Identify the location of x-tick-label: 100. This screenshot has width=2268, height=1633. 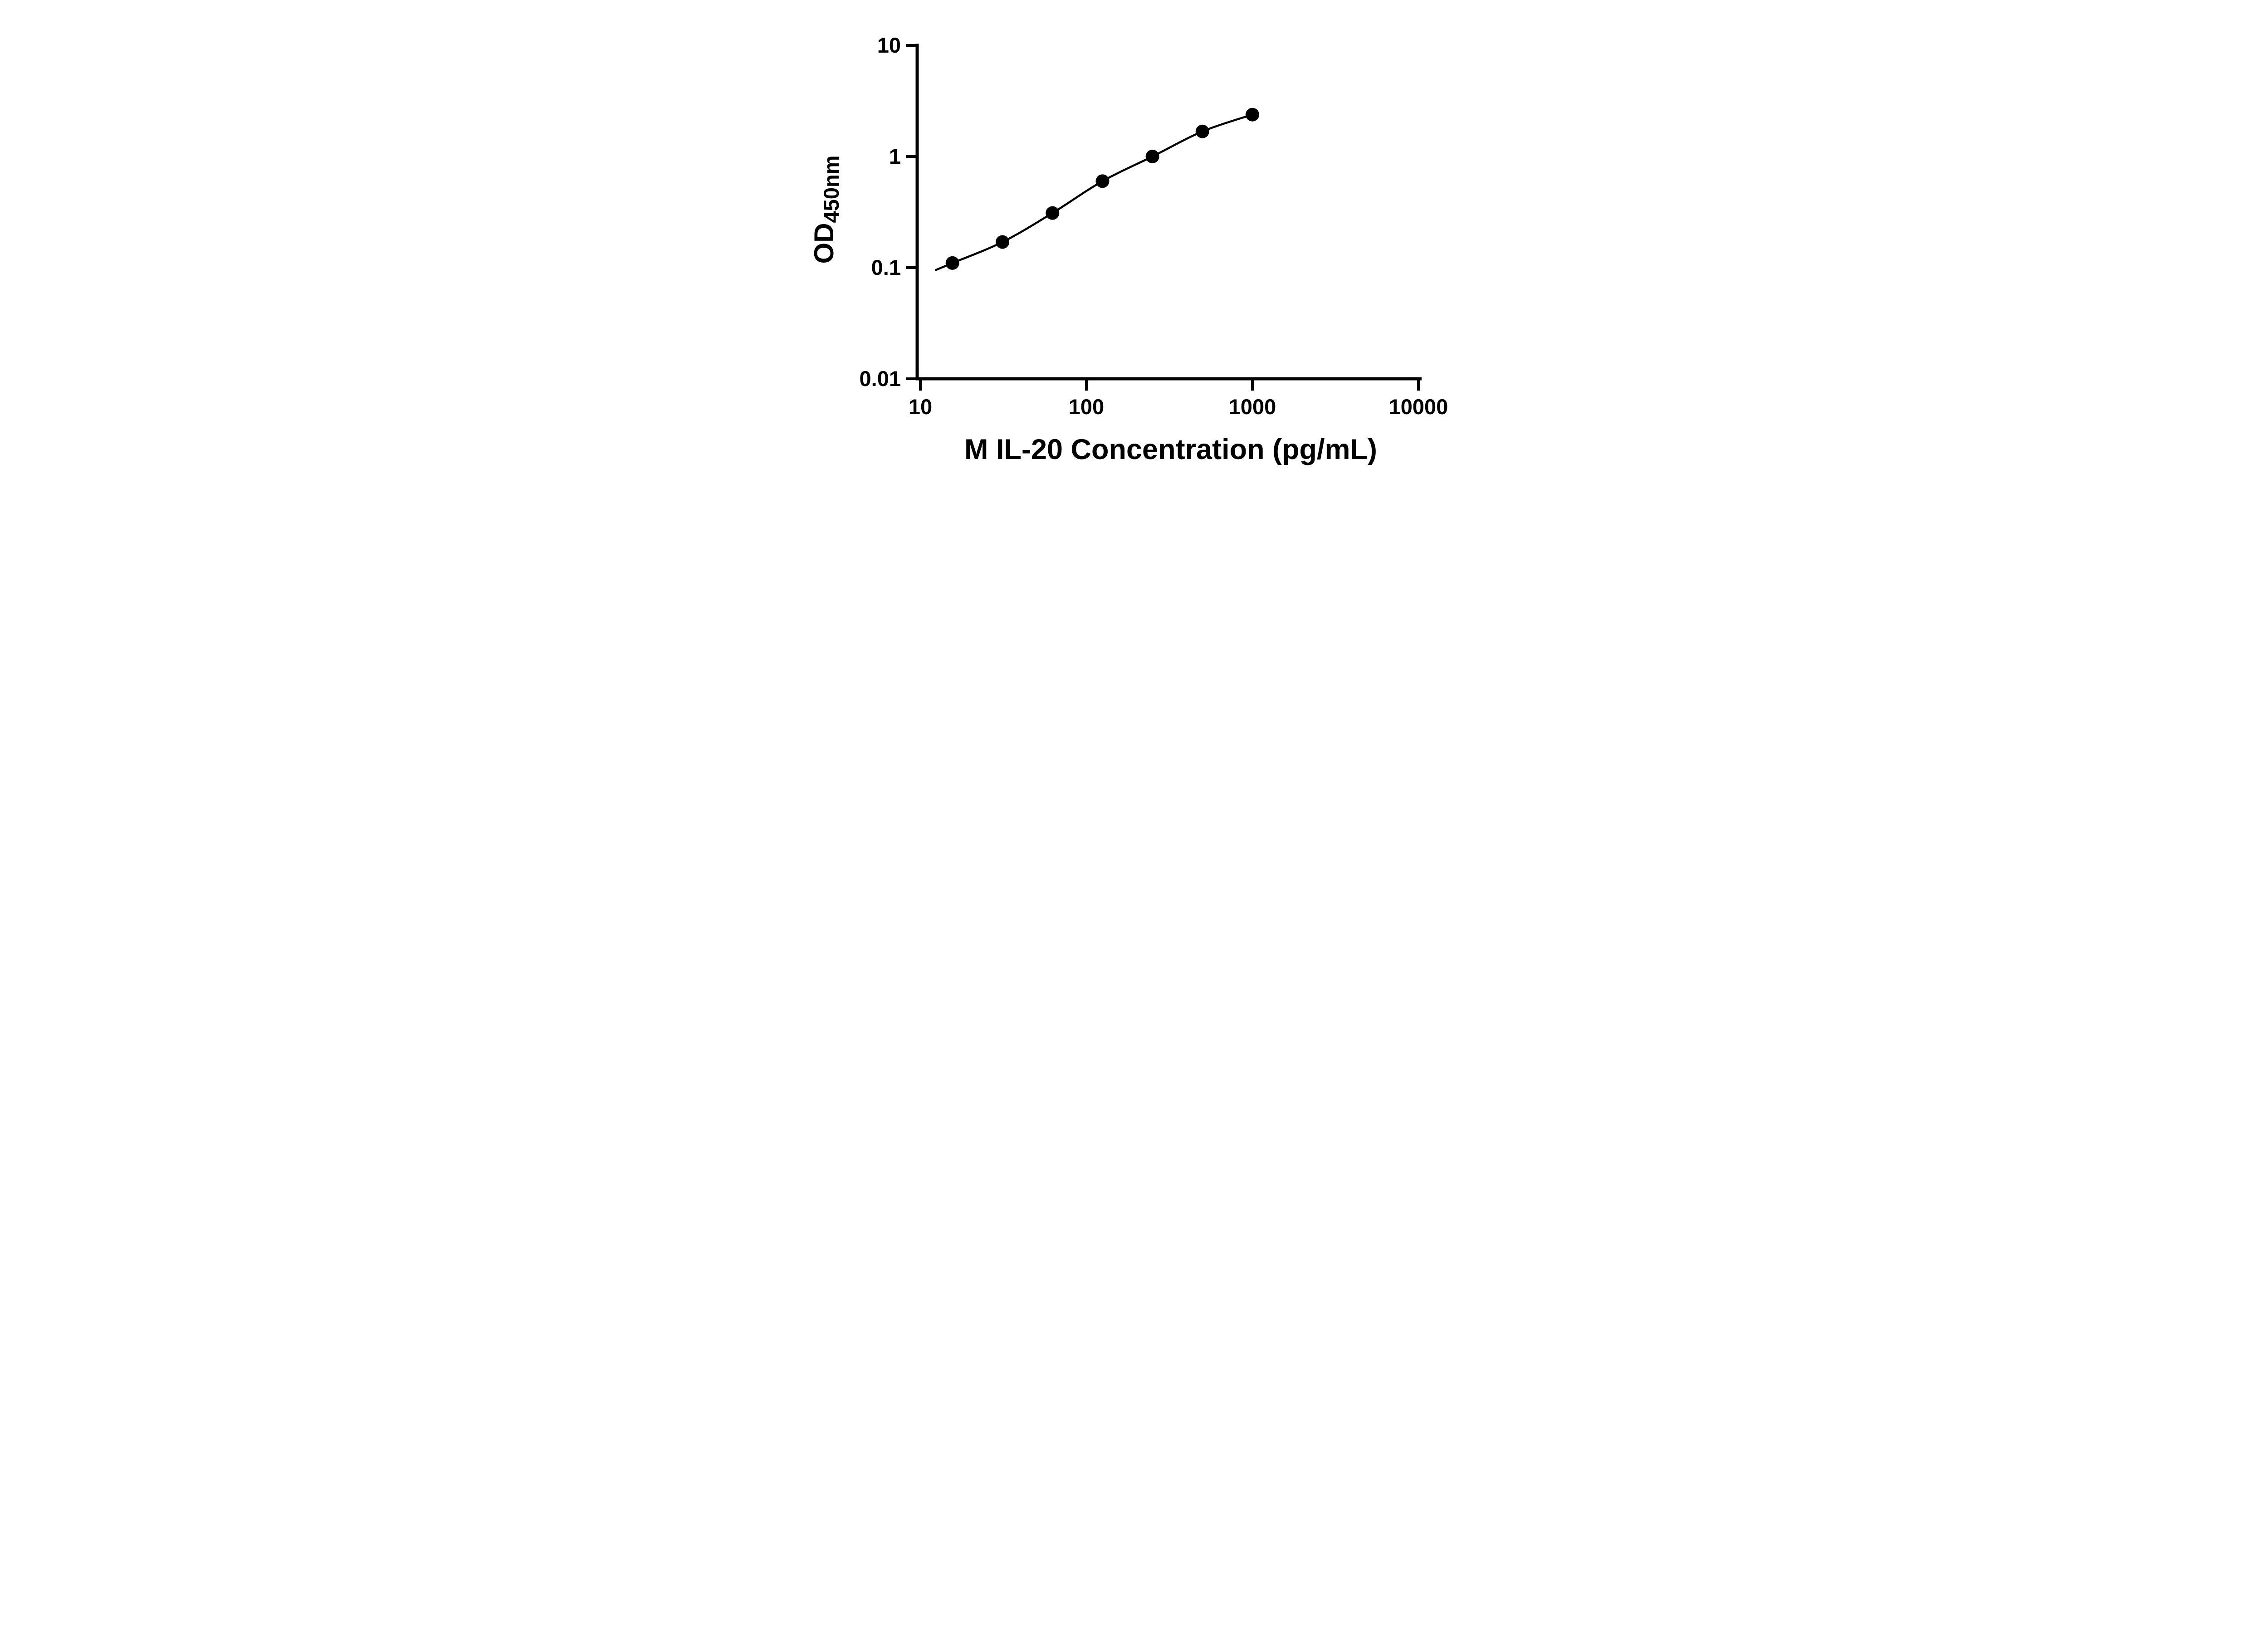
(1086, 407).